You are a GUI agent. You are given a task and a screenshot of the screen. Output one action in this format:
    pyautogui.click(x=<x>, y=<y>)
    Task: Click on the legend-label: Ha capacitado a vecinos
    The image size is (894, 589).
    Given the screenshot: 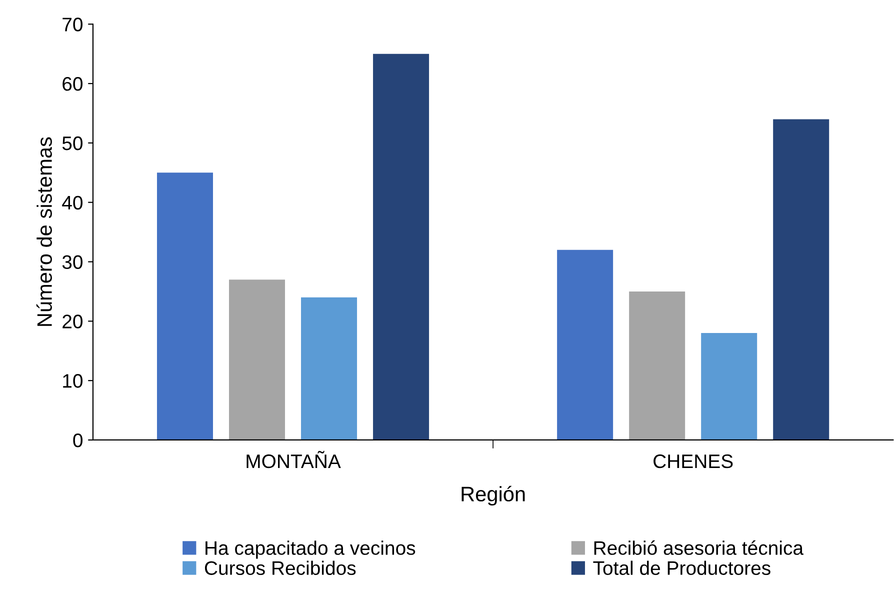 What is the action you would take?
    pyautogui.click(x=311, y=549)
    